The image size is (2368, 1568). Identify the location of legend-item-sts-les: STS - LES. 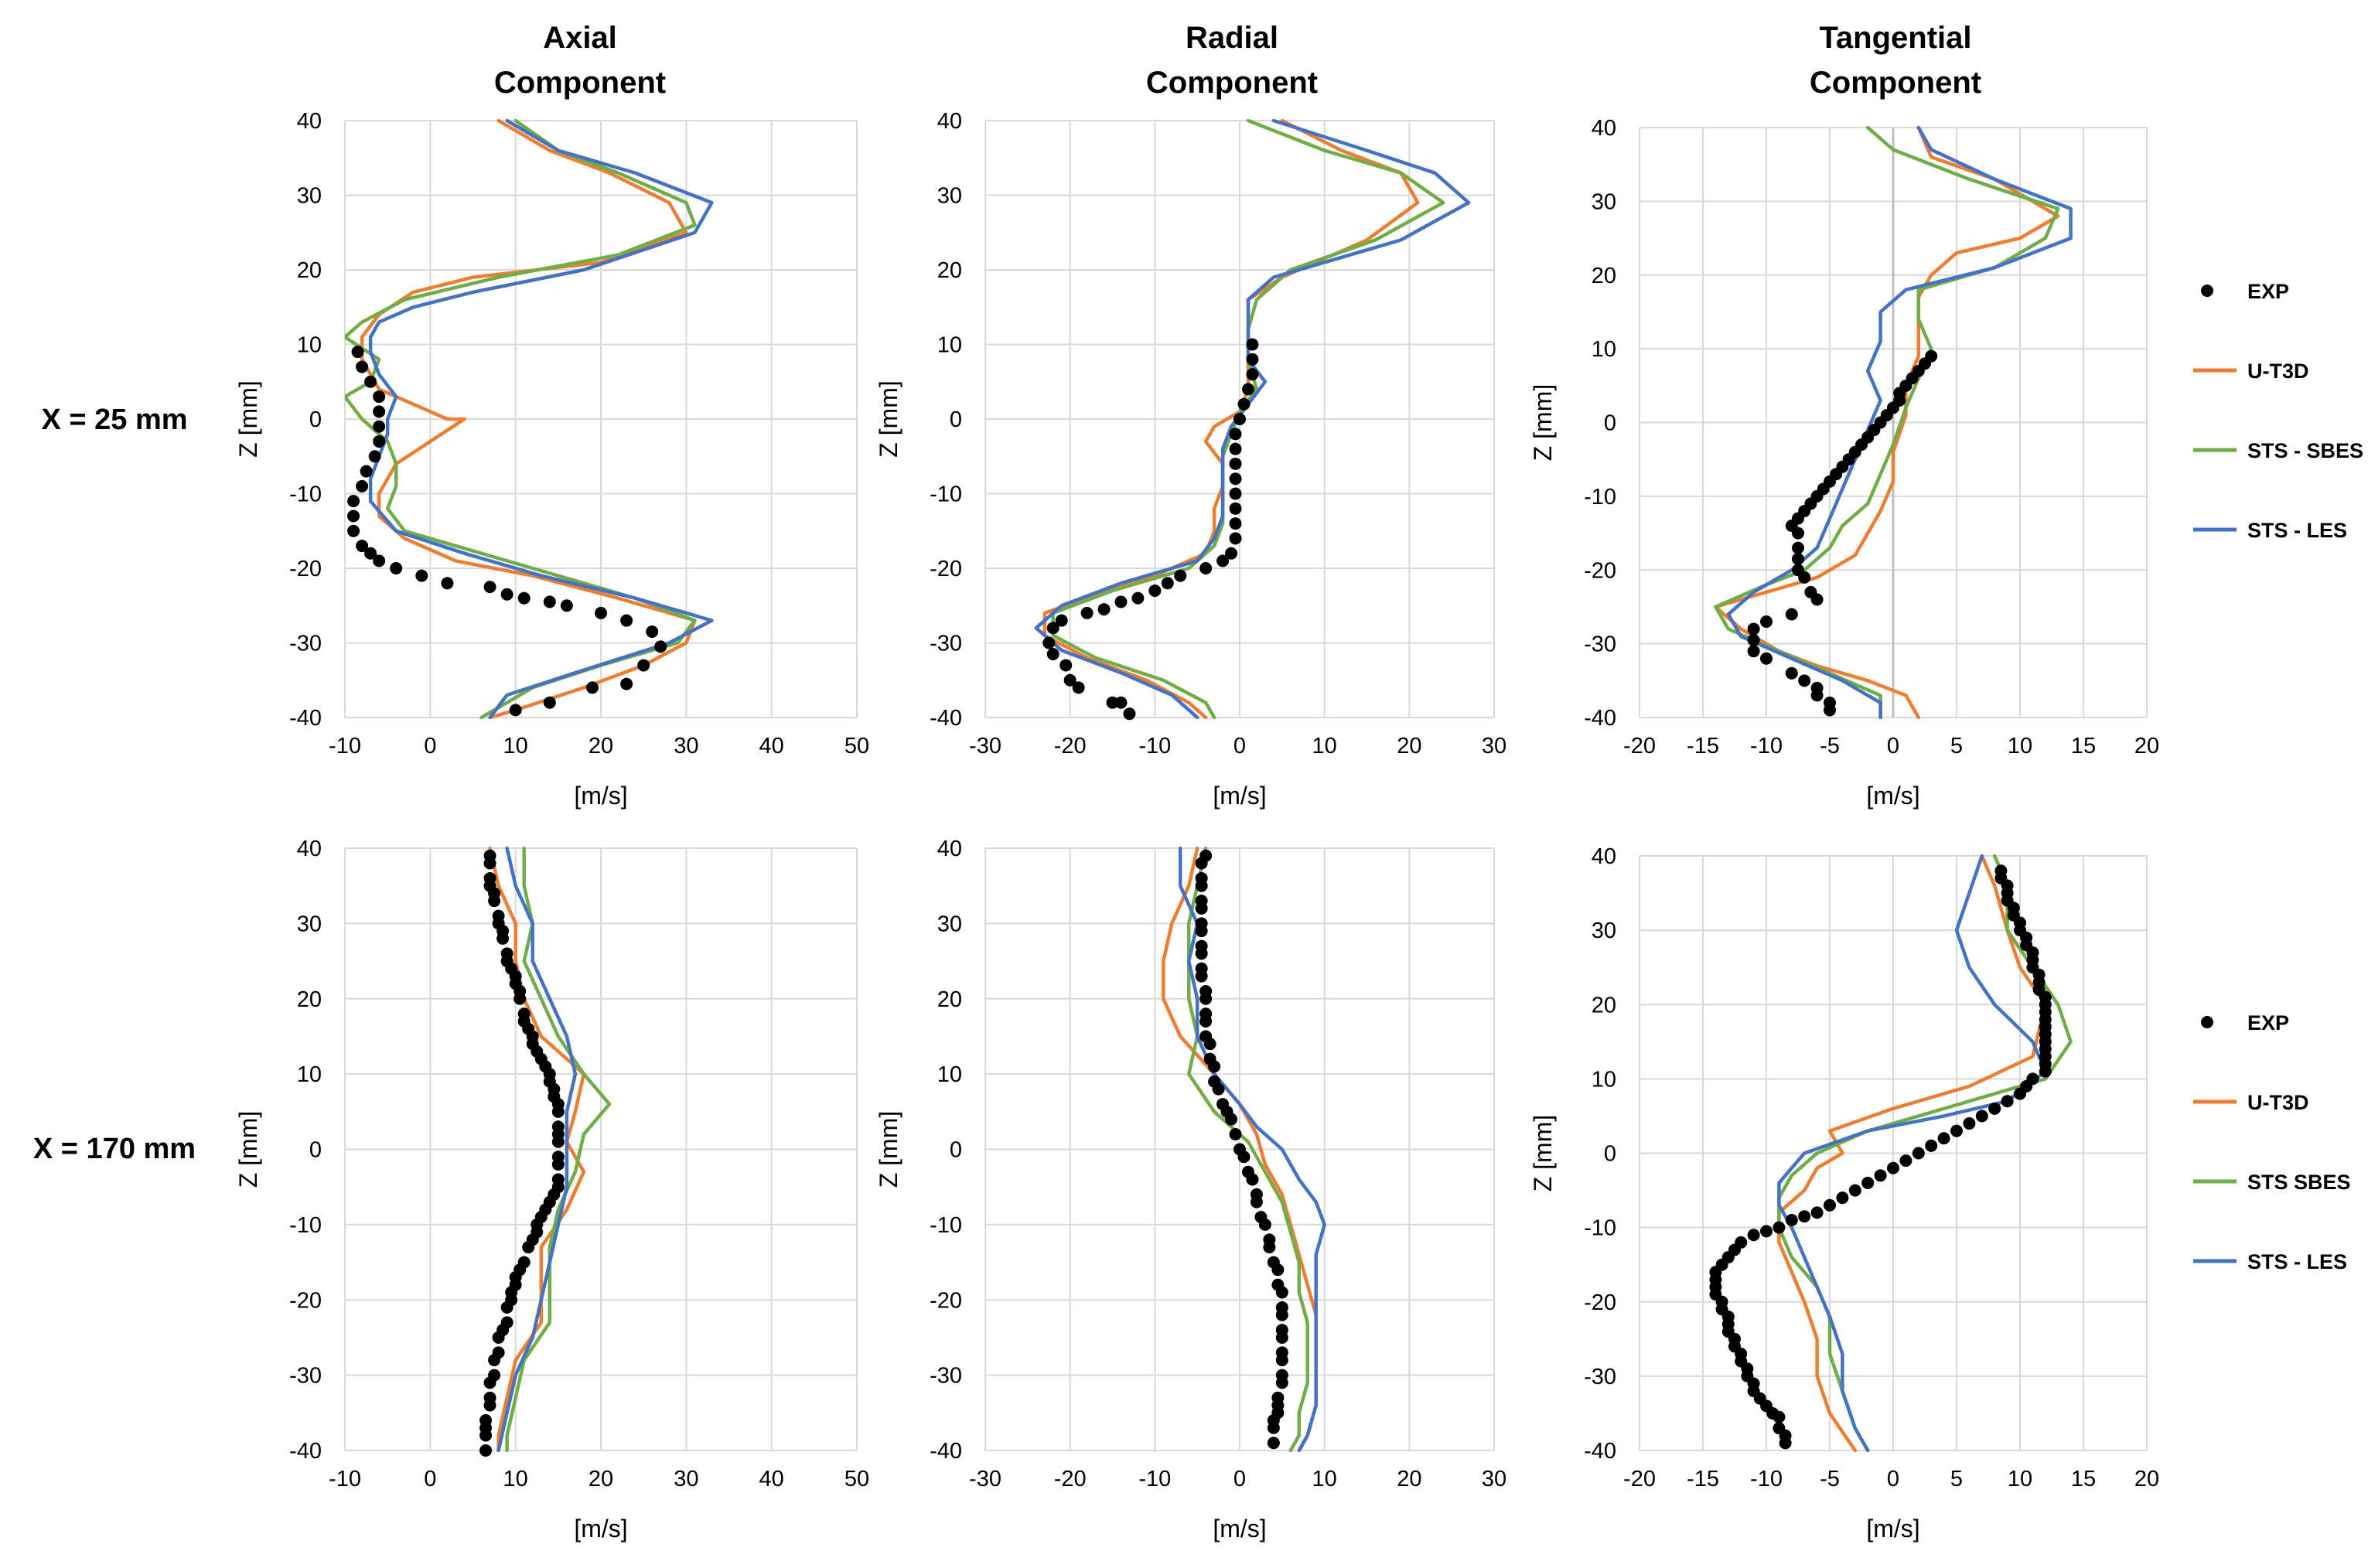
(2270, 530).